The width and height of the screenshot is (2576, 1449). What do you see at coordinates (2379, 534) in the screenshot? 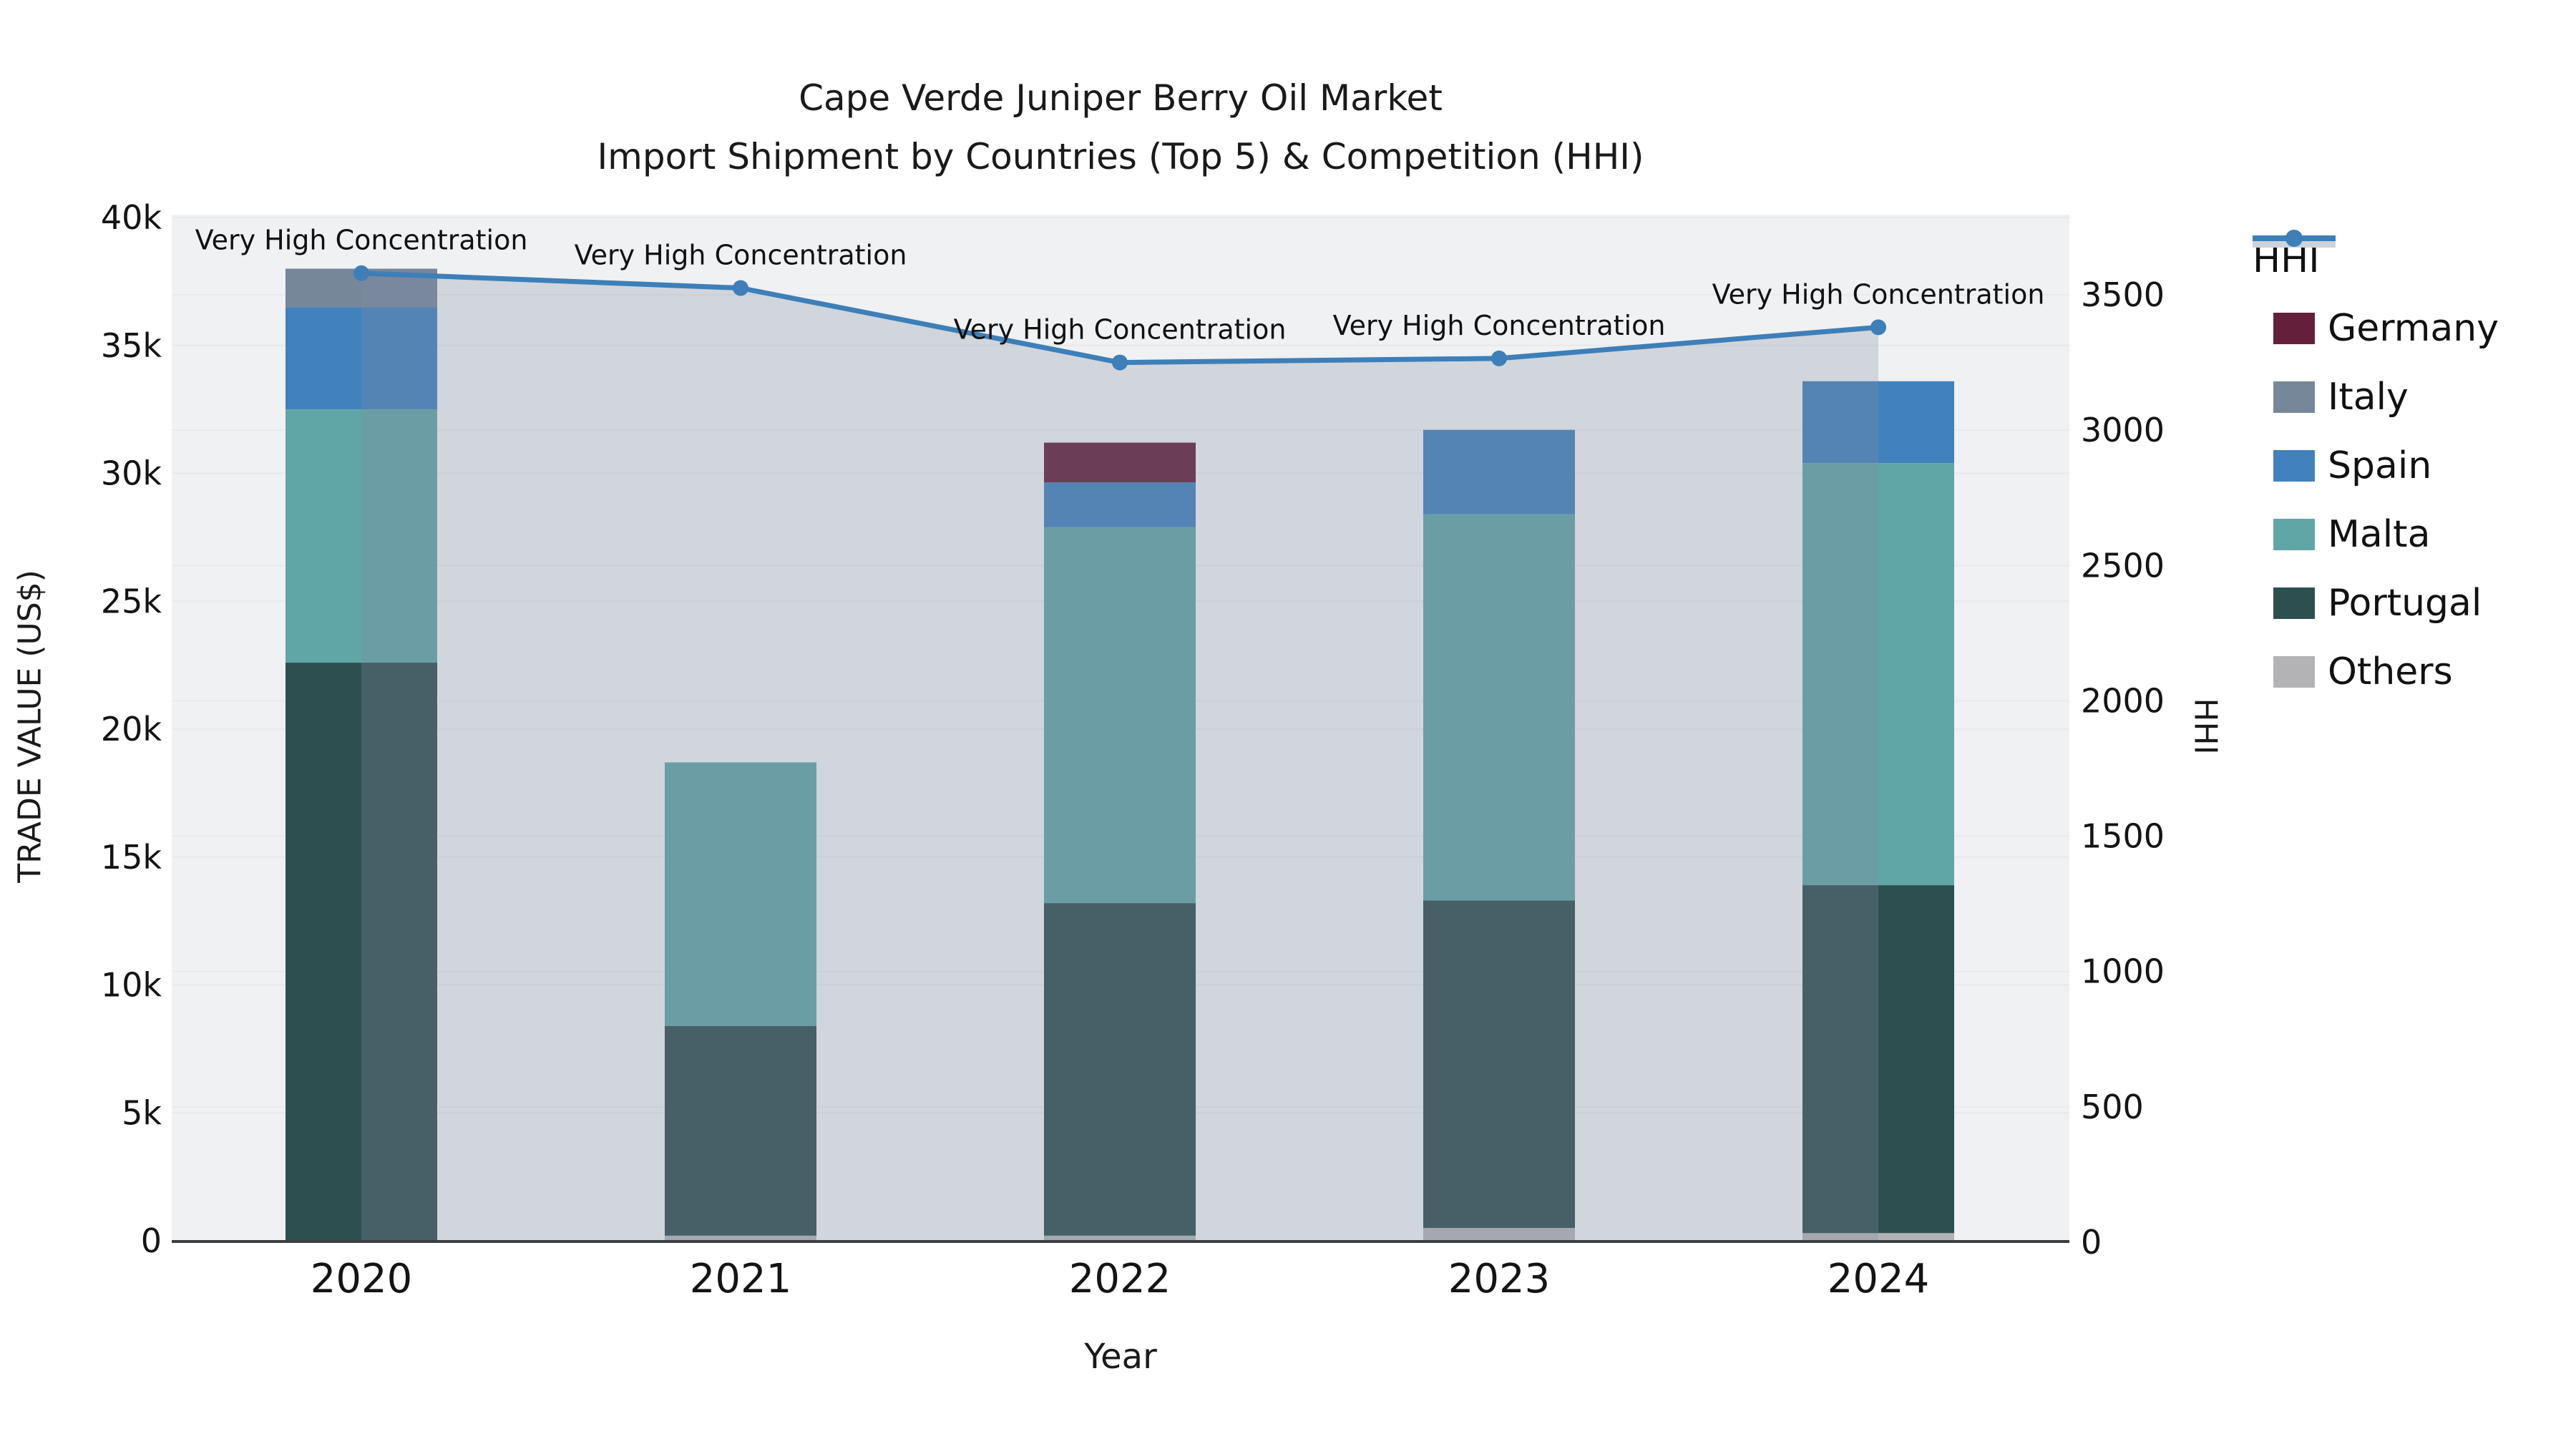
I see `legend-label-malta: Malta` at bounding box center [2379, 534].